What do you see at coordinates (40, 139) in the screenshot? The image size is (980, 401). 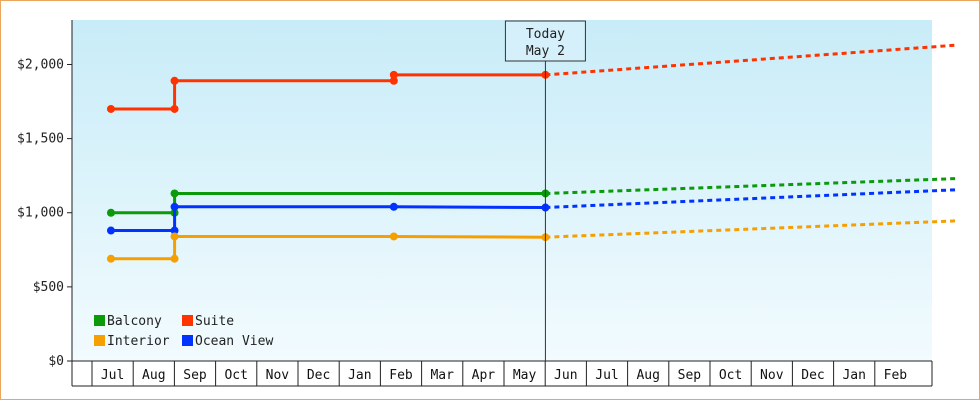 I see `y-tick-label: $1,500` at bounding box center [40, 139].